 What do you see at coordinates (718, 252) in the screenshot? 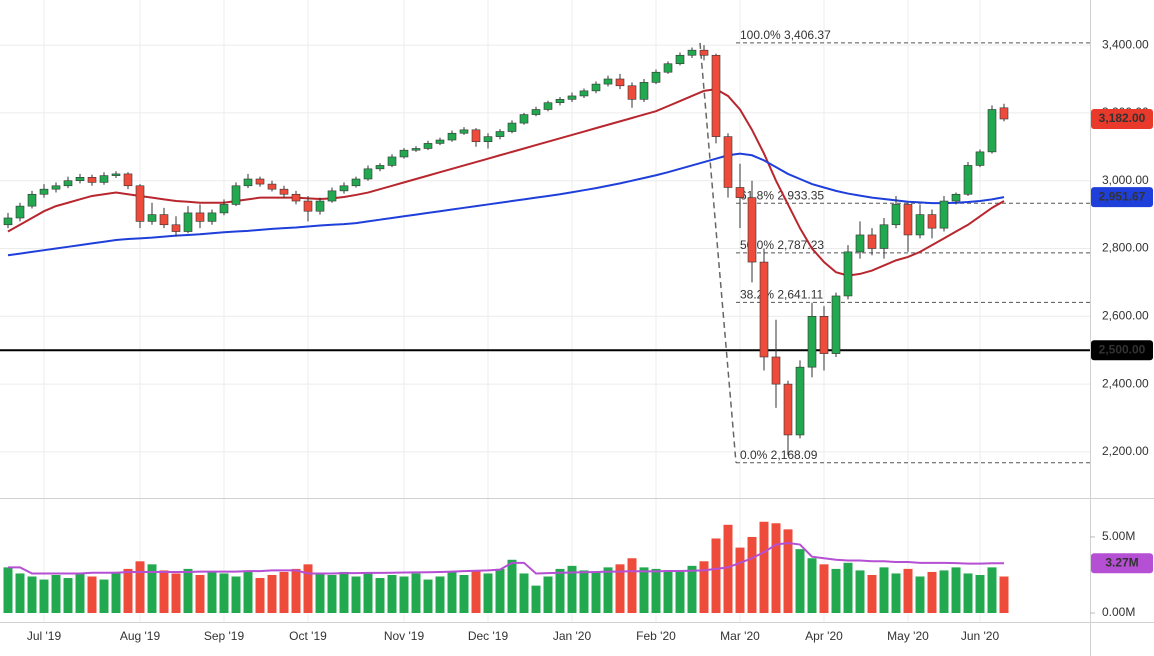
I see `fib-trend` at bounding box center [718, 252].